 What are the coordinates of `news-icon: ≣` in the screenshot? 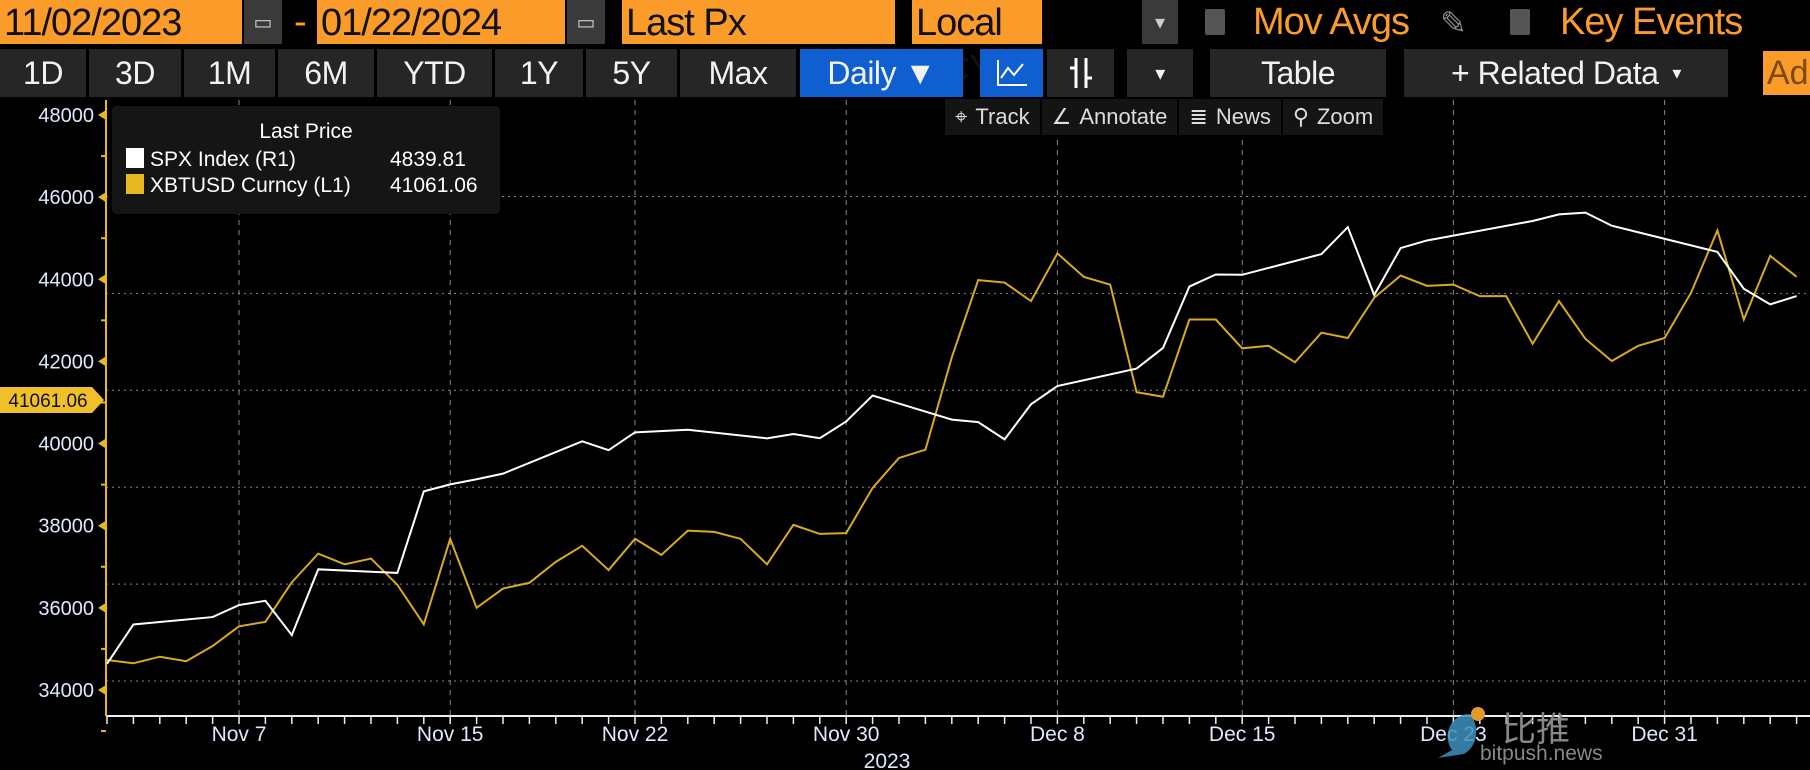 It's located at (1198, 116).